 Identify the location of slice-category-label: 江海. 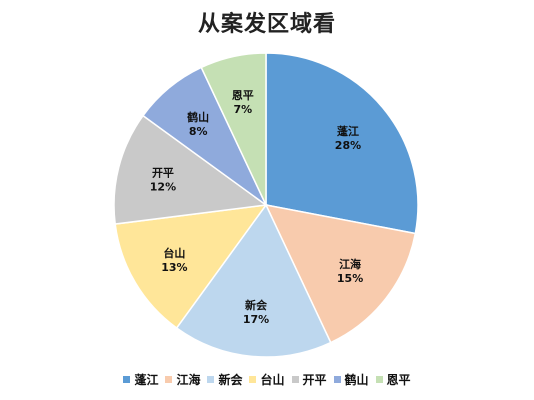
(350, 264).